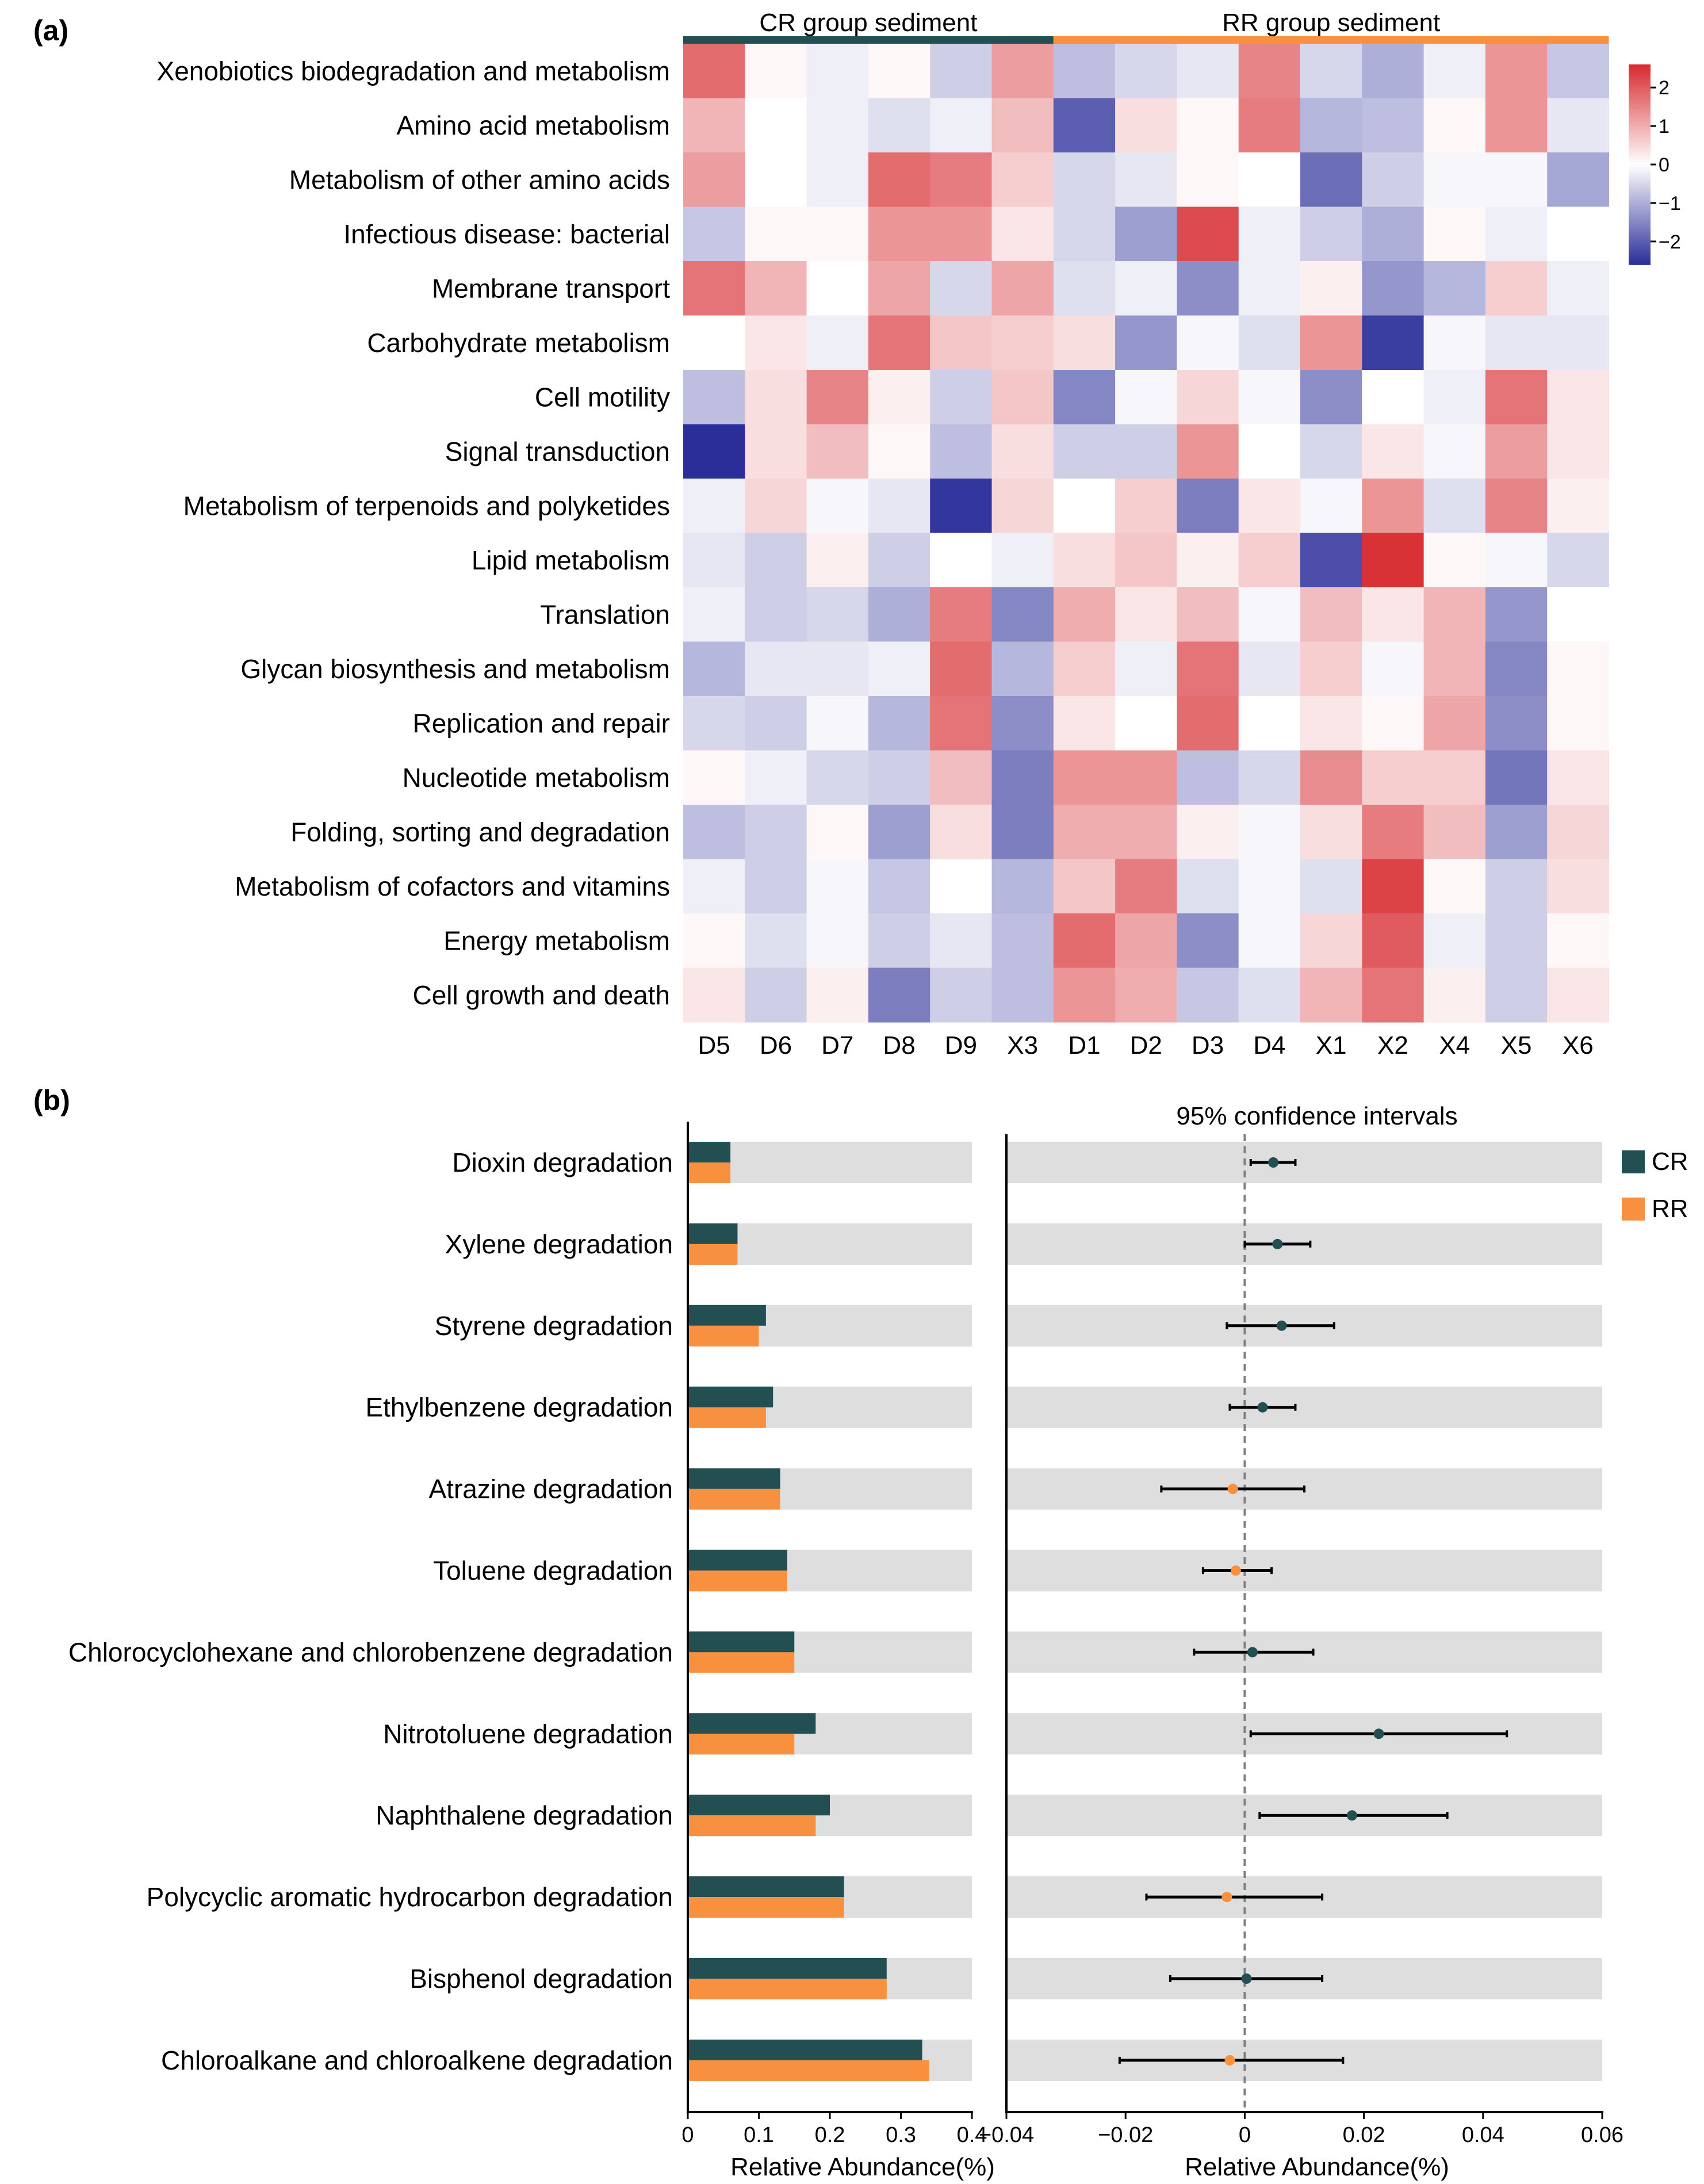 Image resolution: width=1704 pixels, height=2184 pixels. Describe the element at coordinates (1378, 1733) in the screenshot. I see `ci-point` at that location.